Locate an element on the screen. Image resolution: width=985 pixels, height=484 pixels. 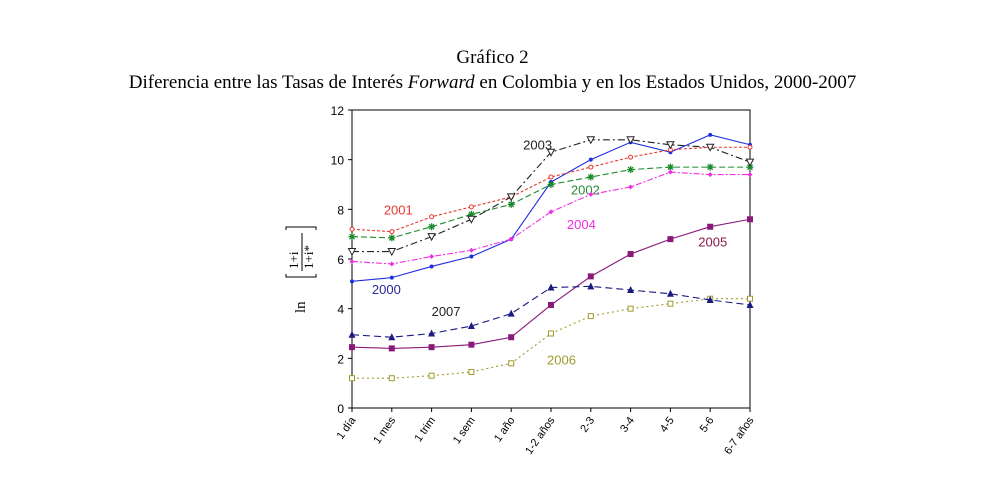
x-tick-label: 1 año is located at coordinates (505, 429).